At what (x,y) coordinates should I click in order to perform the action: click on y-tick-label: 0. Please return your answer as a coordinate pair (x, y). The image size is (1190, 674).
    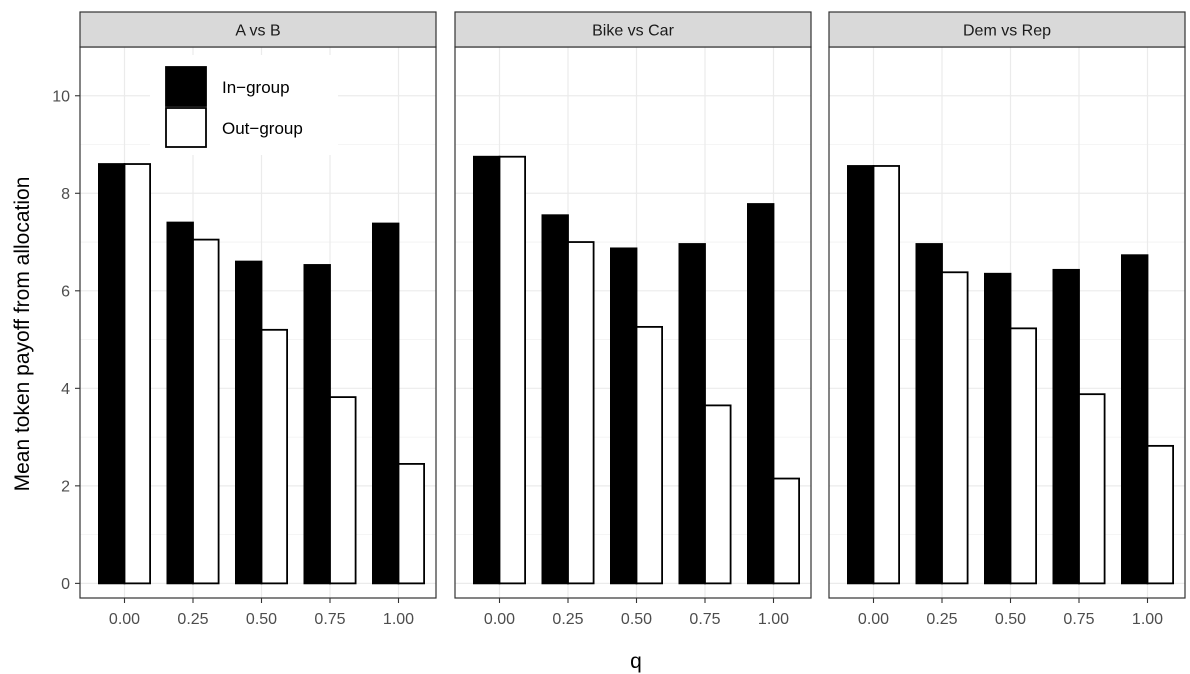
    Looking at the image, I should click on (65, 584).